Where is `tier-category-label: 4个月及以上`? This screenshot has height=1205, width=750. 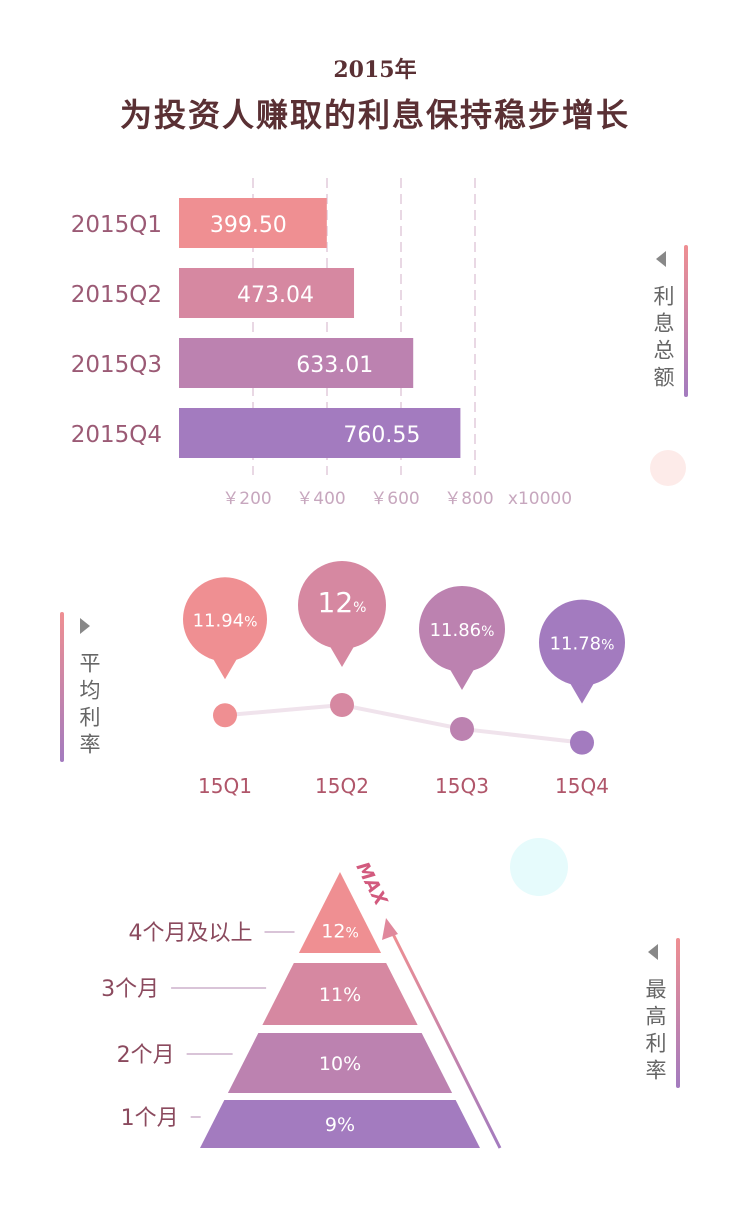 tier-category-label: 4个月及以上 is located at coordinates (191, 933).